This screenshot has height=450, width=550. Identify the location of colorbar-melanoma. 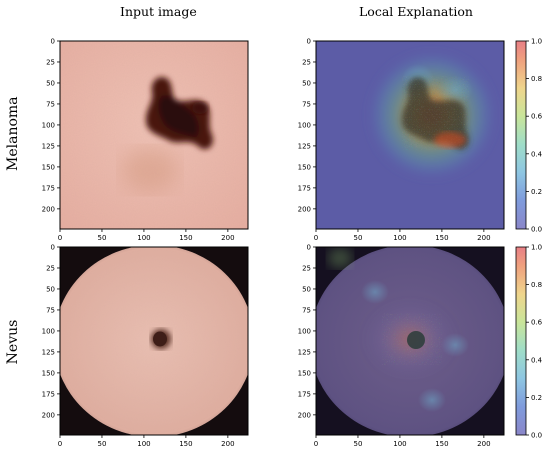
(521, 135).